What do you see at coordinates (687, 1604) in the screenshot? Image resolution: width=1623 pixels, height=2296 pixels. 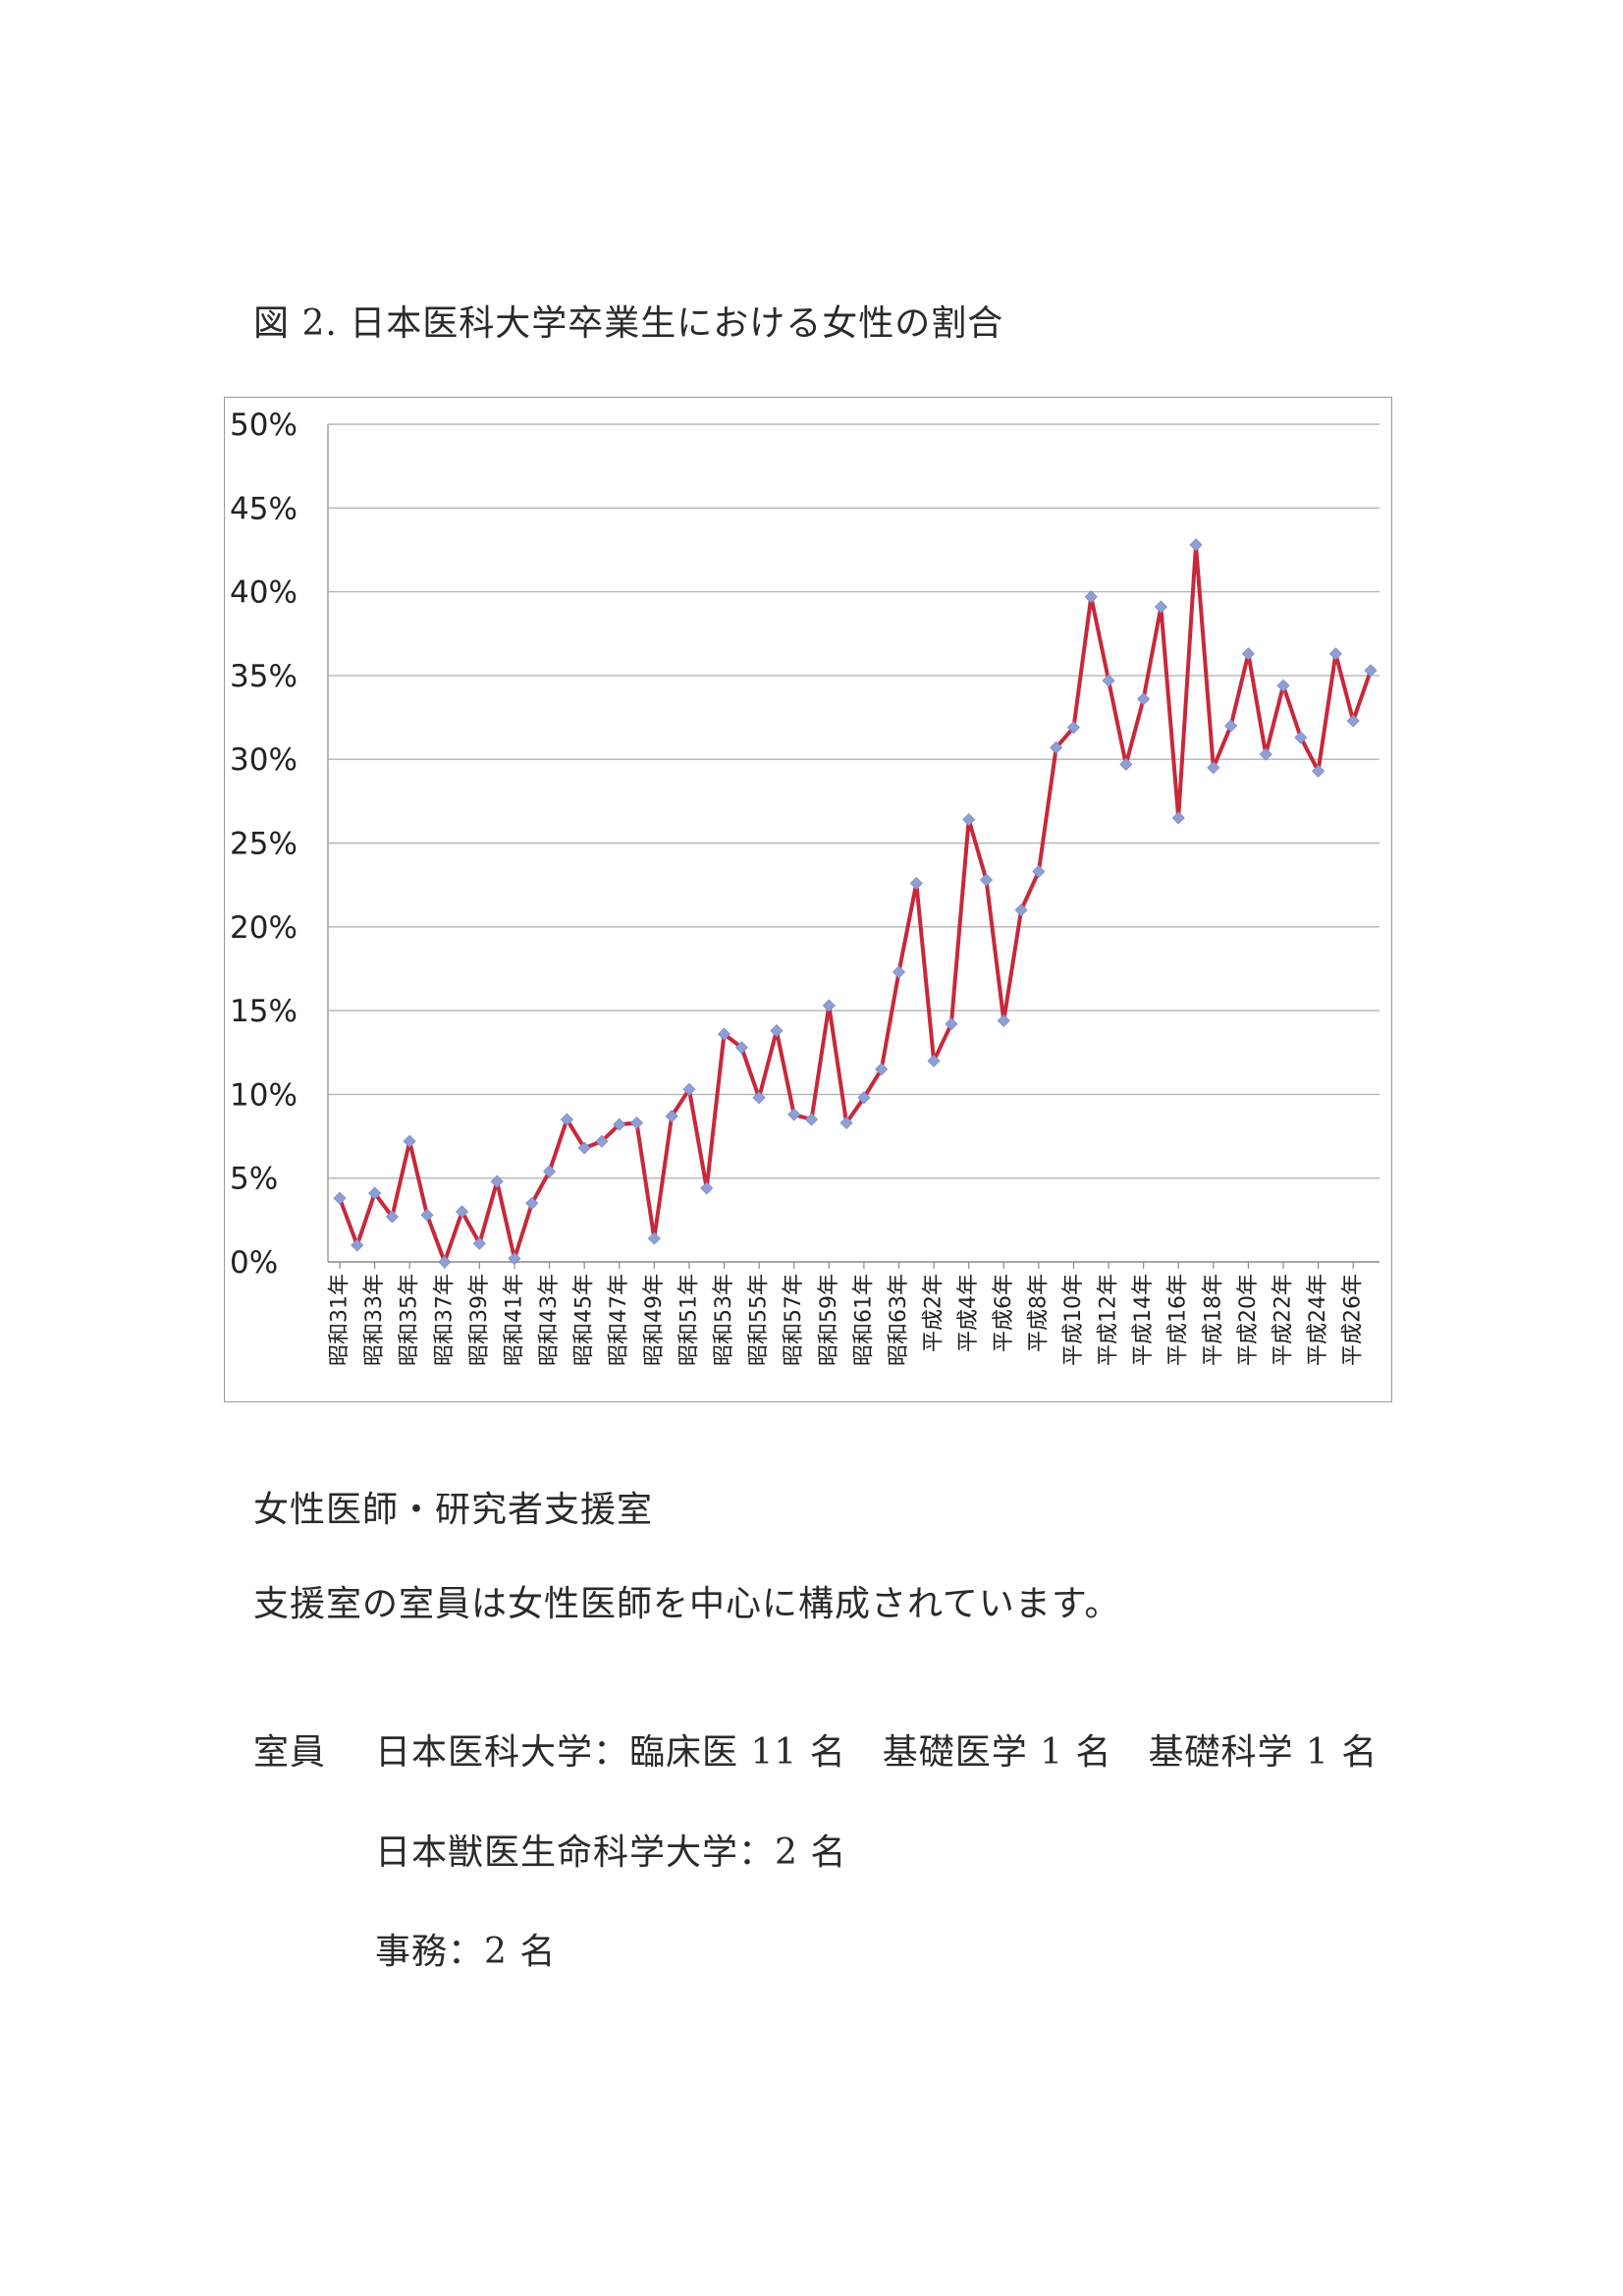 I see `description-text: 支援室の室員は女性医師を中心に構成されています。` at bounding box center [687, 1604].